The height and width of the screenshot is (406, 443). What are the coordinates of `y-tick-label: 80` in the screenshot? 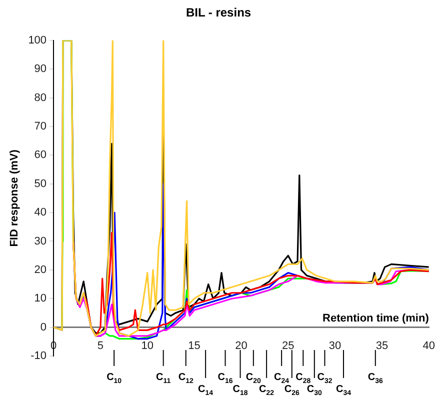 It's located at (40, 98).